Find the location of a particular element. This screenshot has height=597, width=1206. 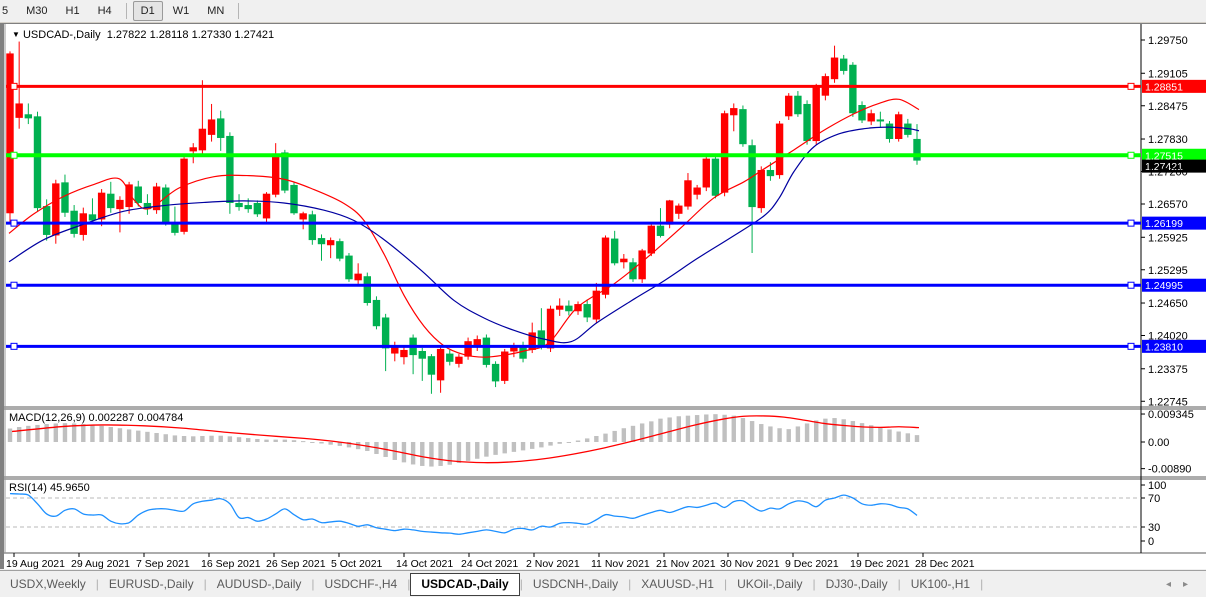

timeframe-button-d1: D1 is located at coordinates (147, 11).